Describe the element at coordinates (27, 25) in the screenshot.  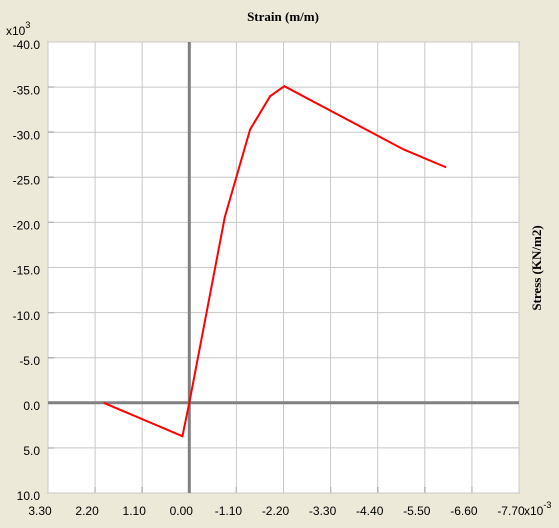
I see `y-multiplier-exp: 3` at that location.